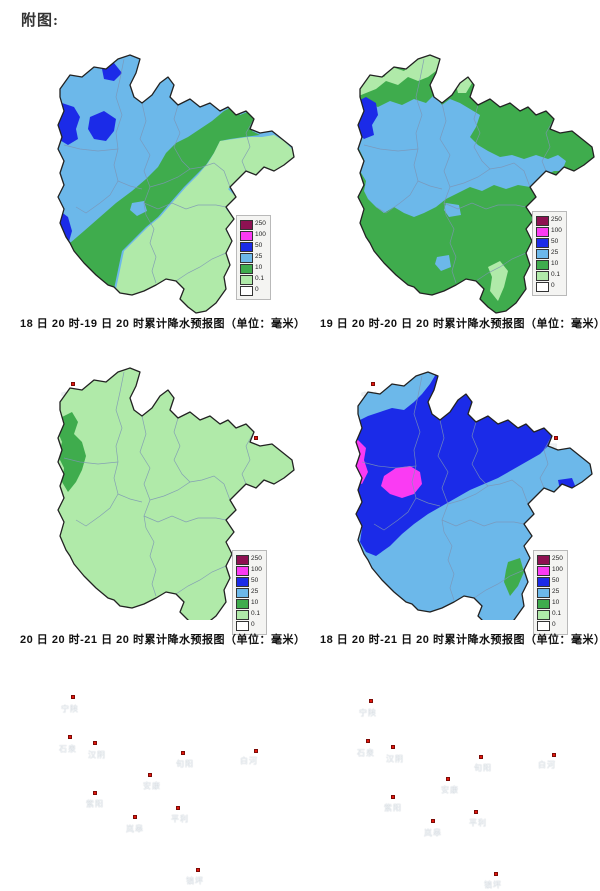 The width and height of the screenshot is (600, 891). I want to click on city-marker-xunyang, so click(481, 757).